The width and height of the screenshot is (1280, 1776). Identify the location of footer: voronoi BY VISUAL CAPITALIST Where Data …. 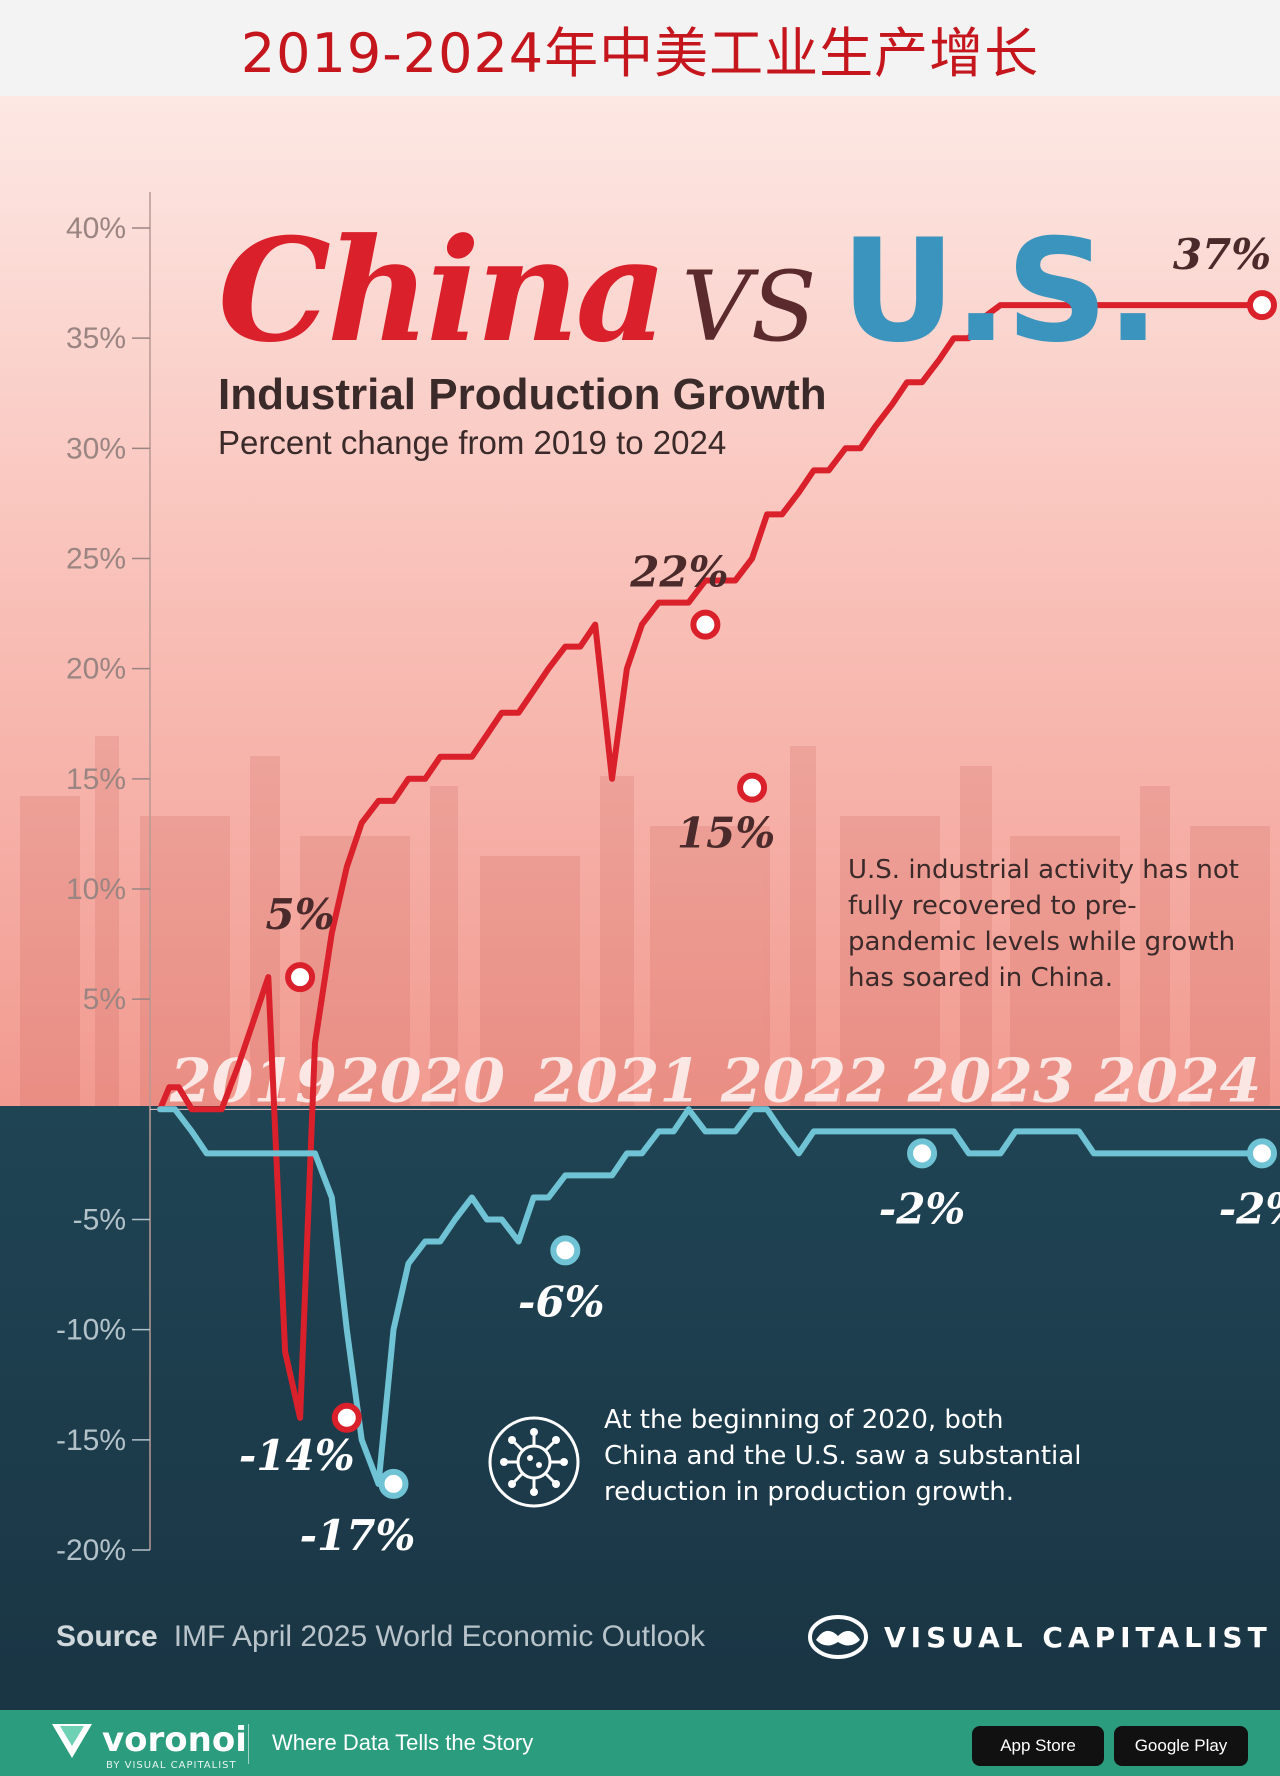
(640, 1743).